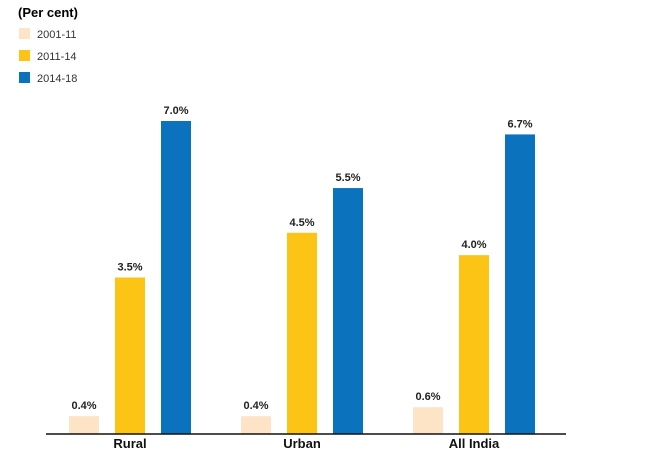 This screenshot has height=451, width=651. What do you see at coordinates (48, 12) in the screenshot?
I see `unit-label: (Per cent)` at bounding box center [48, 12].